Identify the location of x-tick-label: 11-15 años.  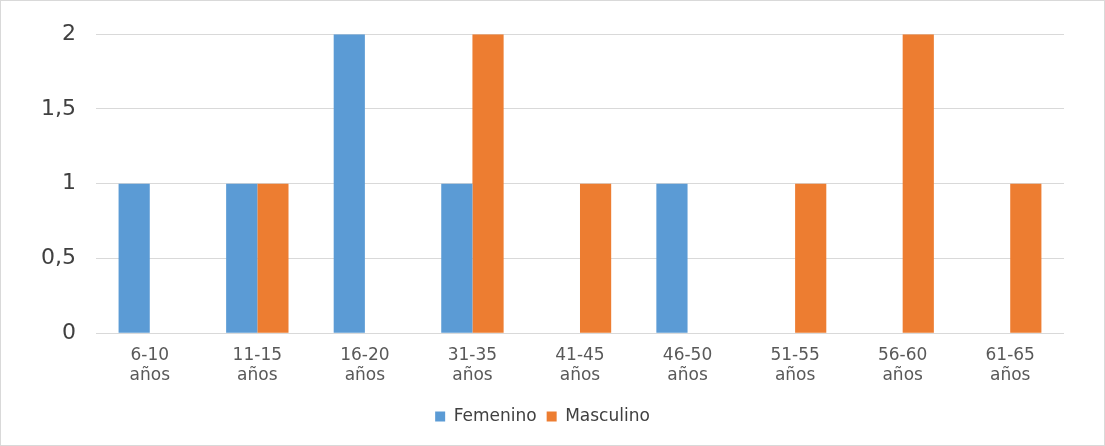
(257, 364).